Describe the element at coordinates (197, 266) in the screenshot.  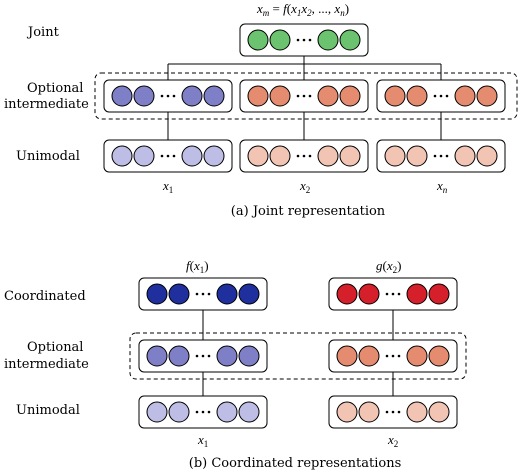
I see `function-label-f: f(x1)` at that location.